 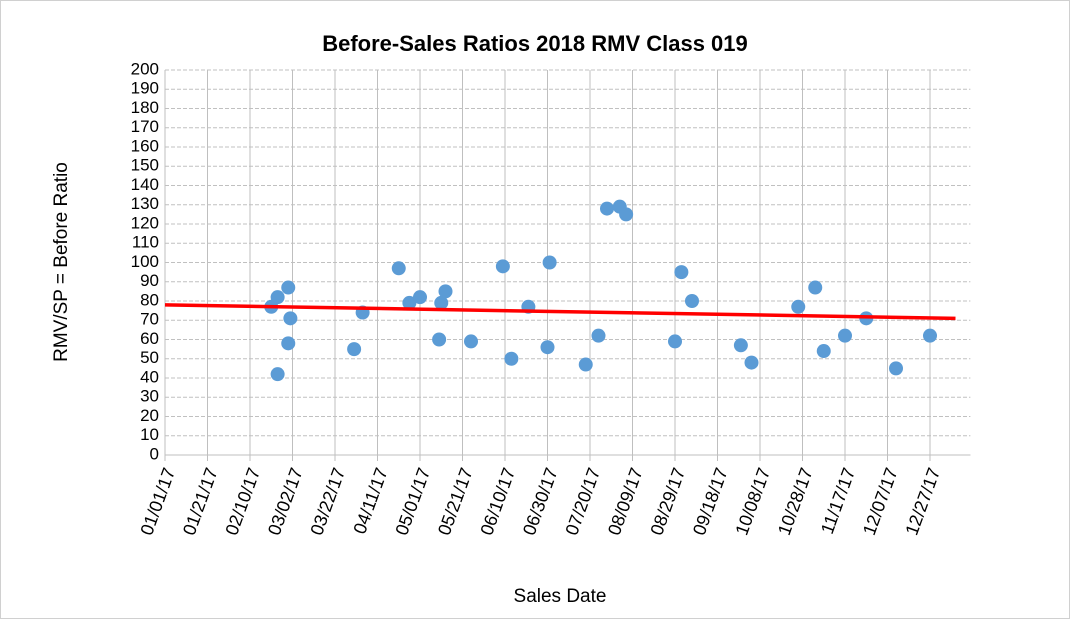 What do you see at coordinates (149, 396) in the screenshot?
I see `y-tick-label: 30` at bounding box center [149, 396].